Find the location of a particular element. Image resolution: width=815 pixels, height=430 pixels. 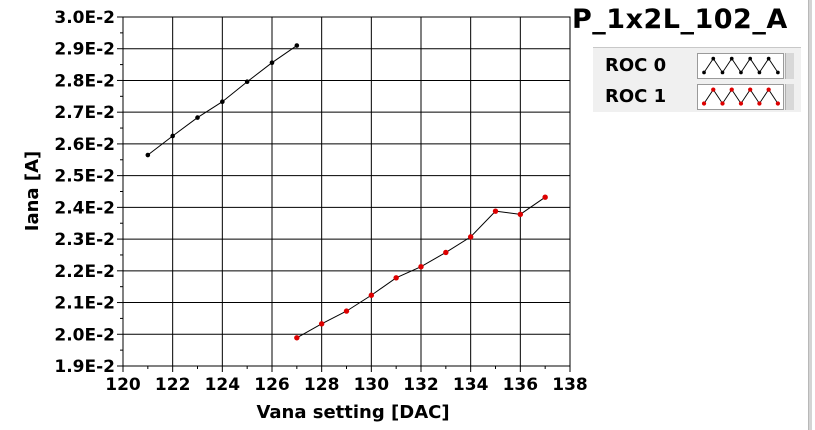

x-tick-label: 120 is located at coordinates (123, 385).